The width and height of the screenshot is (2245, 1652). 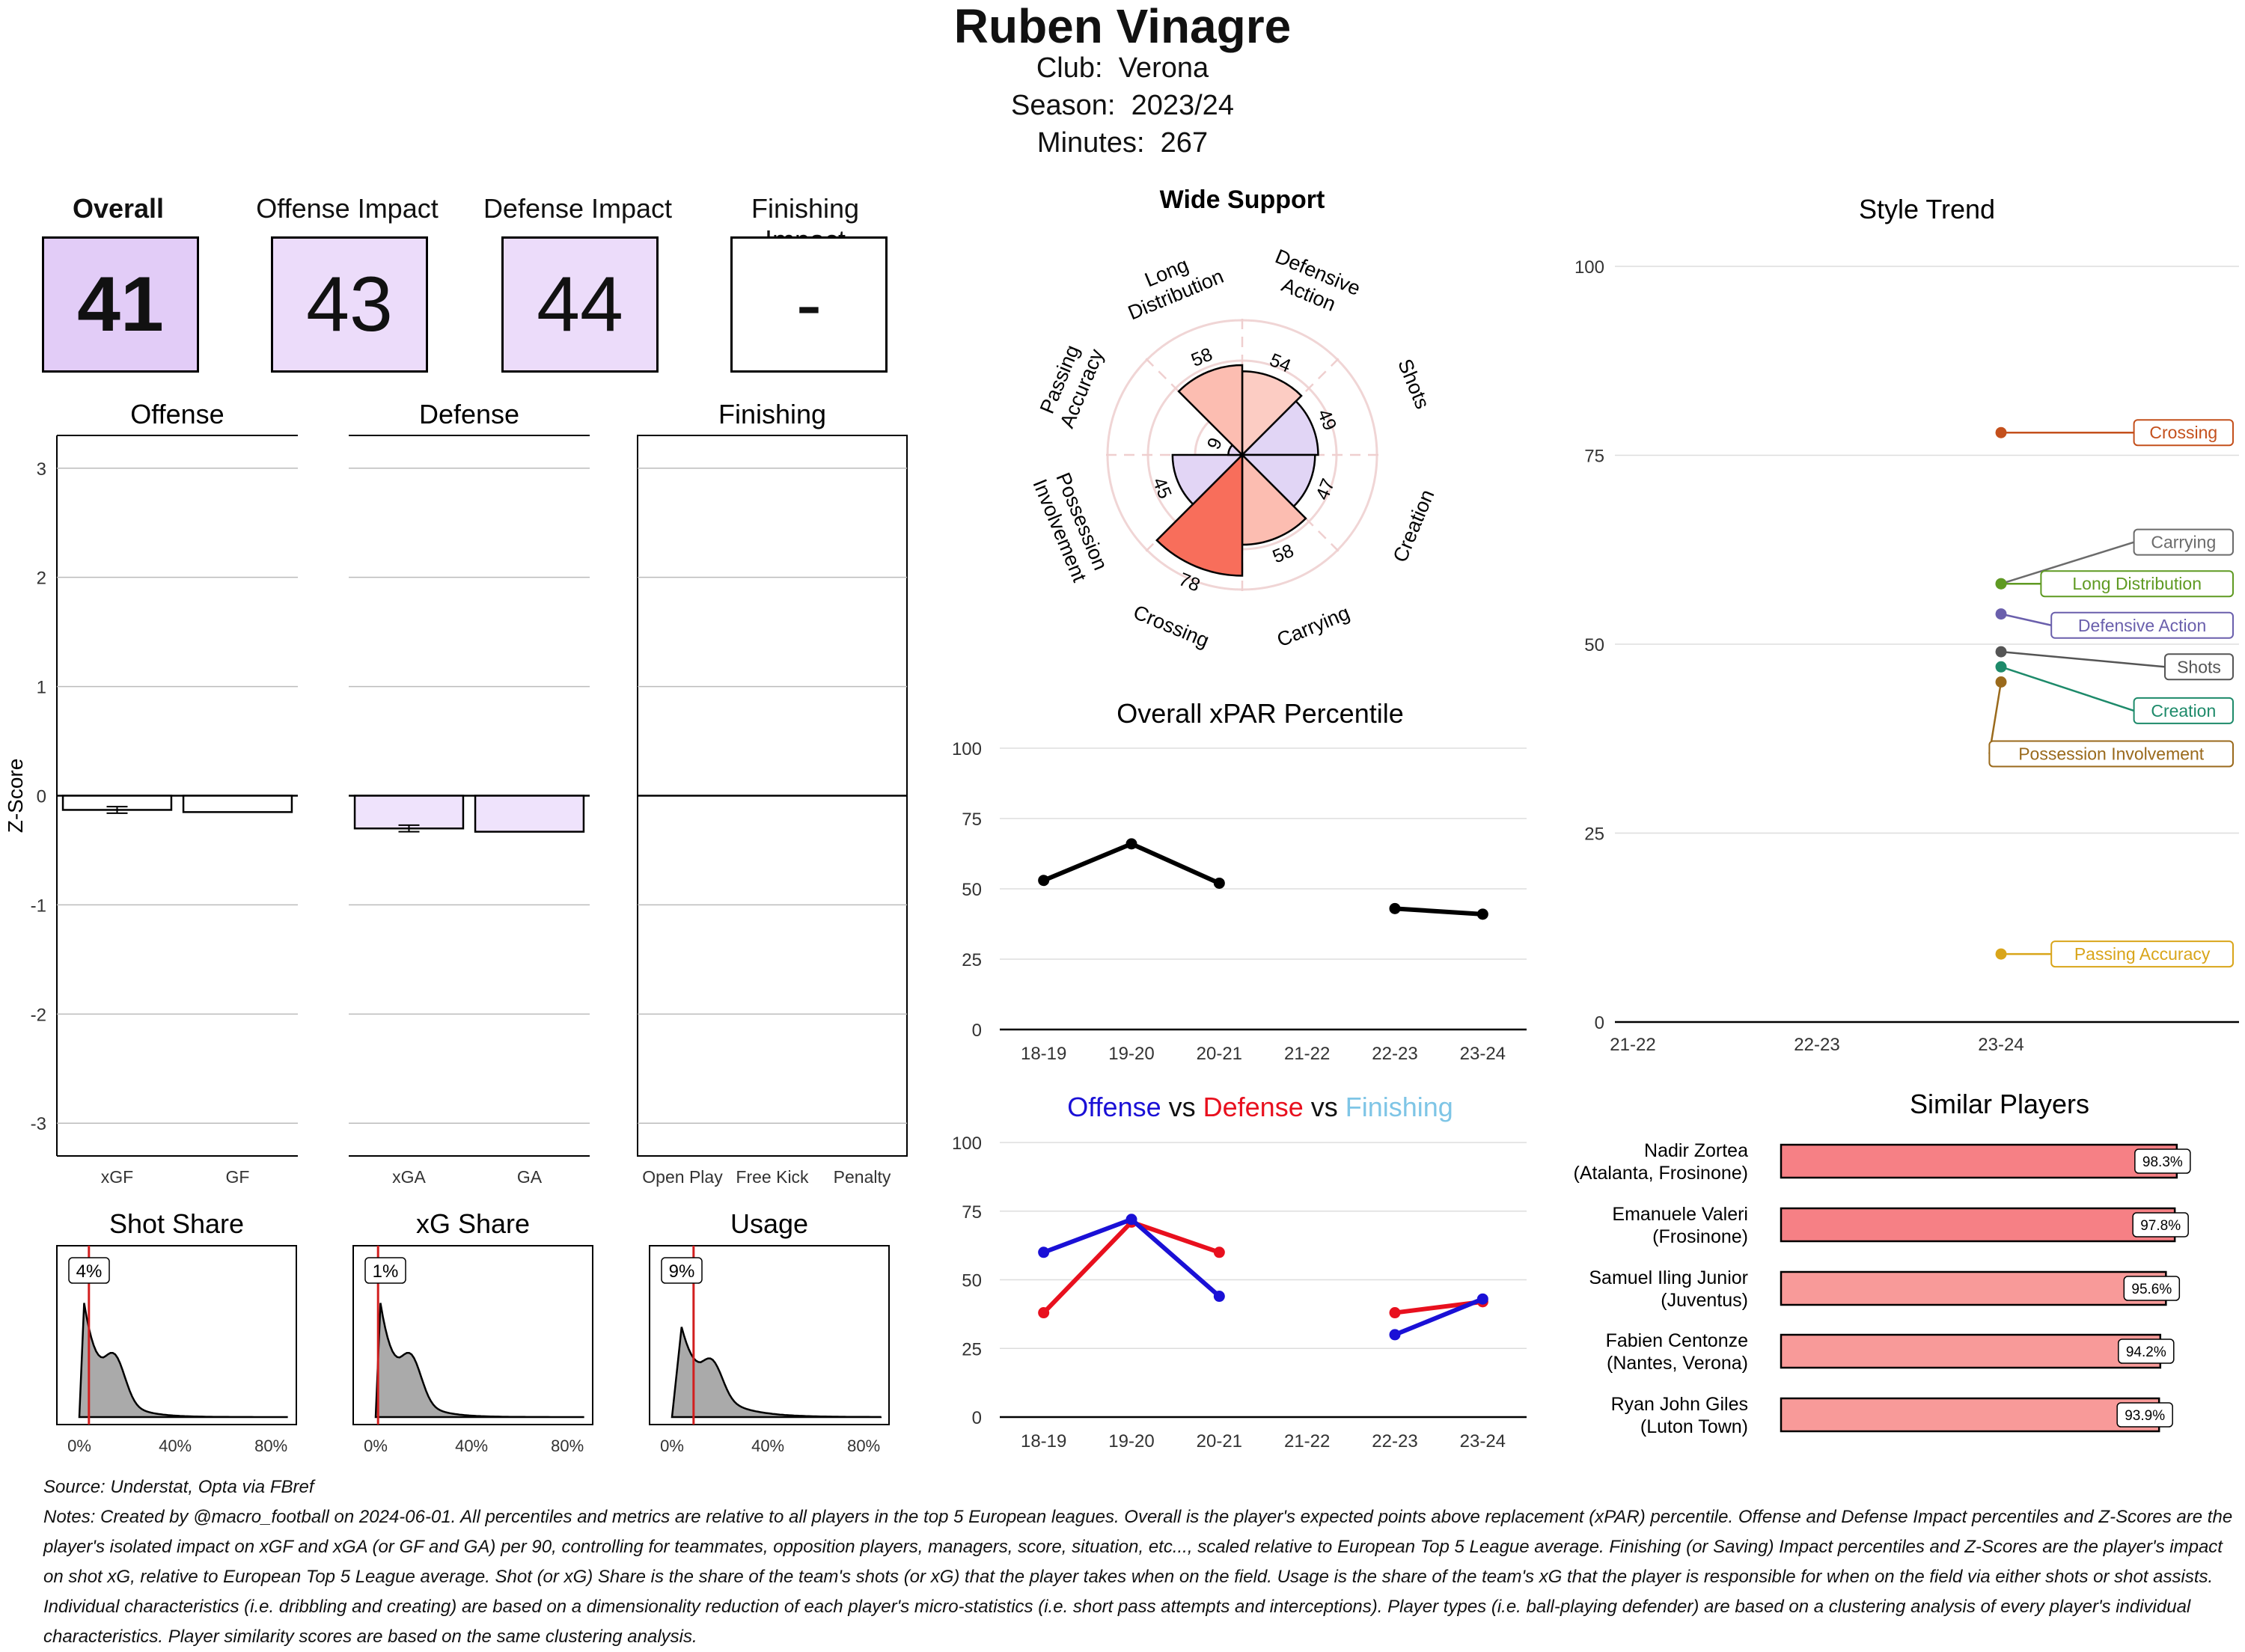 What do you see at coordinates (2162, 1162) in the screenshot?
I see `similar-value-label: 98.3%` at bounding box center [2162, 1162].